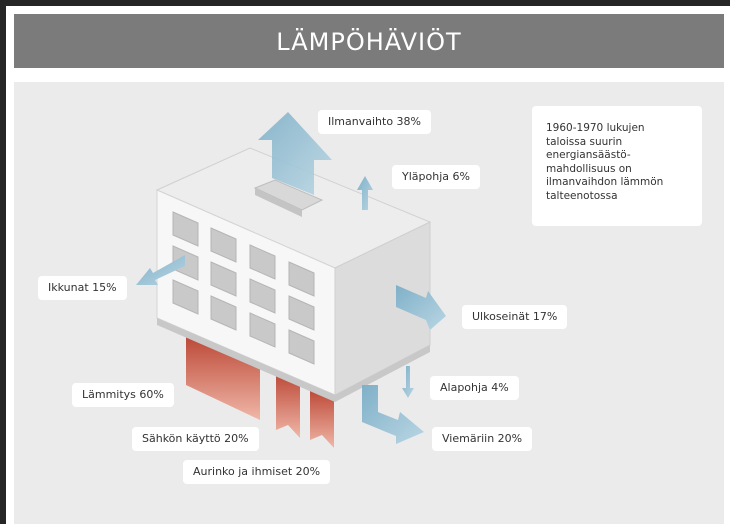  I want to click on note-line: energiansäästö-, so click(588, 155).